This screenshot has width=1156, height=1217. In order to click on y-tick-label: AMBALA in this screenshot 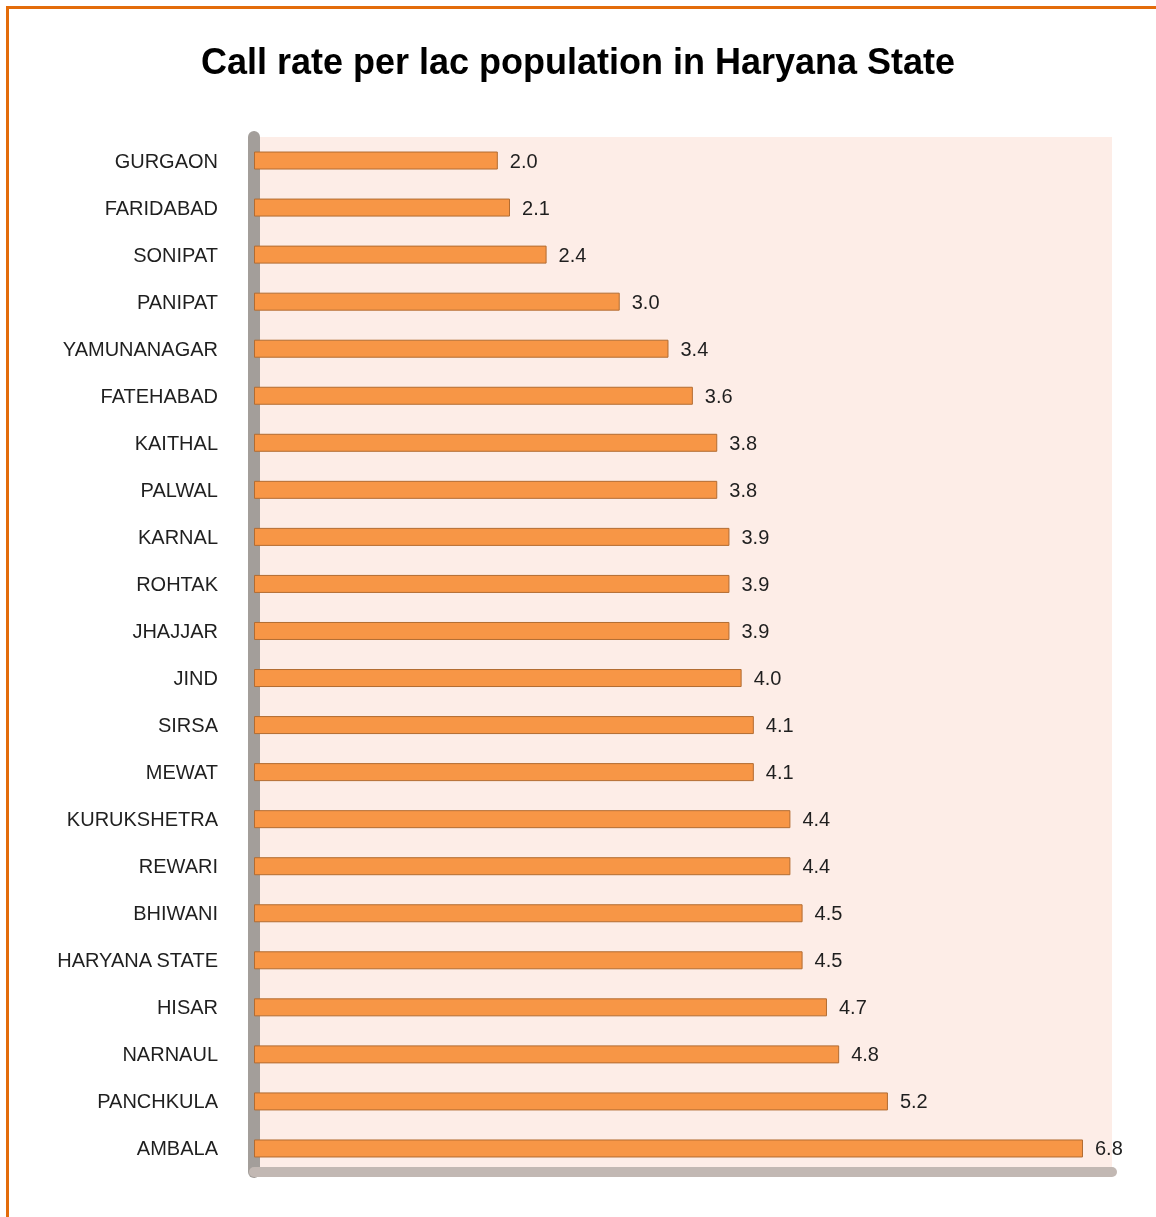, I will do `click(177, 1148)`.